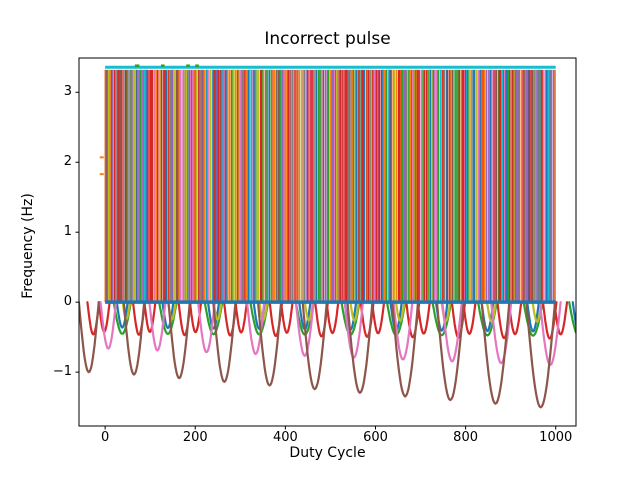 This screenshot has height=480, width=640. What do you see at coordinates (195, 437) in the screenshot?
I see `x-tick-label: 200` at bounding box center [195, 437].